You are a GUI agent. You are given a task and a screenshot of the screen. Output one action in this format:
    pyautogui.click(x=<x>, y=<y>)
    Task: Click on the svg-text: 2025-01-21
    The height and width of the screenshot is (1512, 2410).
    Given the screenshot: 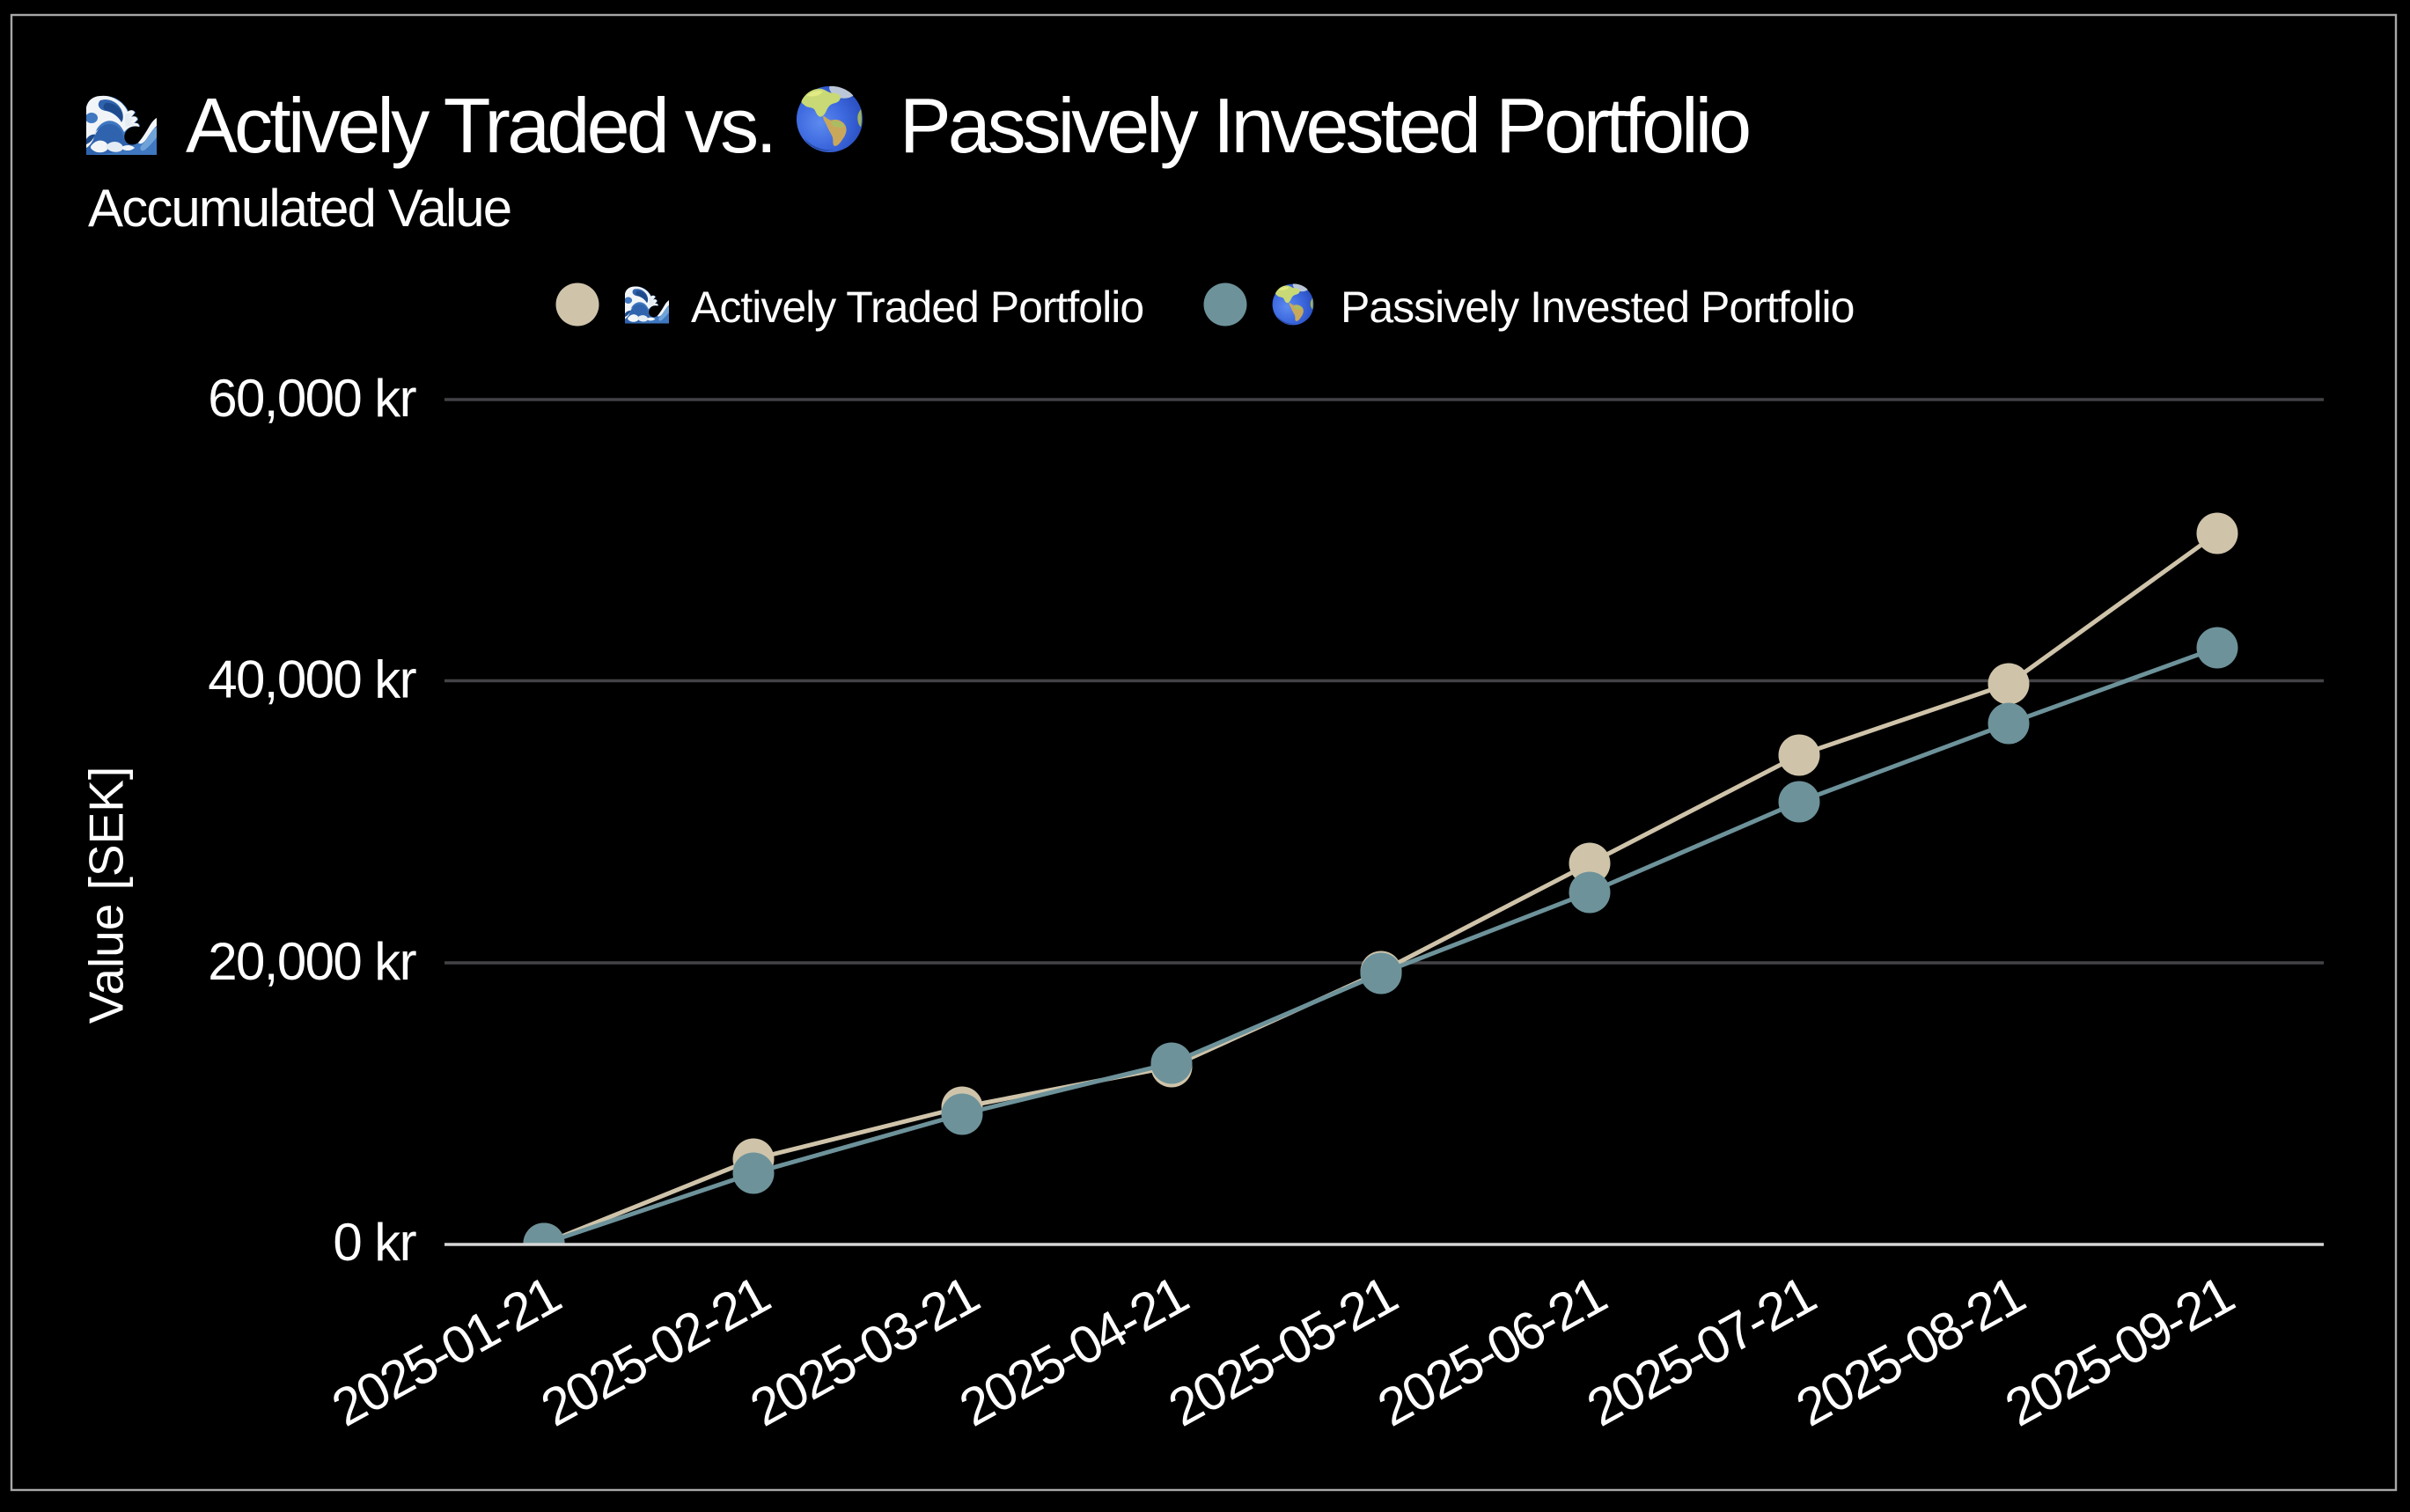 What is the action you would take?
    pyautogui.click(x=445, y=1352)
    